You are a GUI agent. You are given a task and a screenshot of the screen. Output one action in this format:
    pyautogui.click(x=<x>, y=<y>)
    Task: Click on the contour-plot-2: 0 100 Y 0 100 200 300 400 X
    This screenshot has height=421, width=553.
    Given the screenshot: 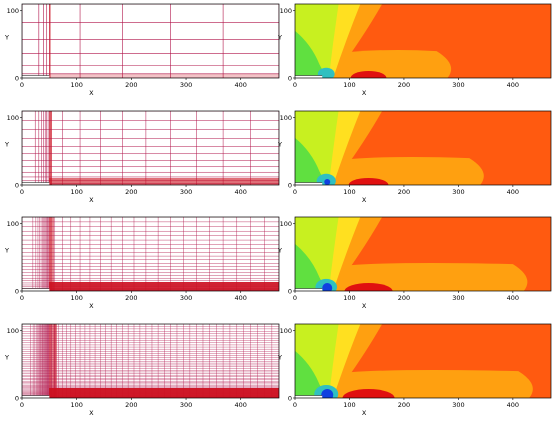 What is the action you would take?
    pyautogui.click(x=414, y=157)
    